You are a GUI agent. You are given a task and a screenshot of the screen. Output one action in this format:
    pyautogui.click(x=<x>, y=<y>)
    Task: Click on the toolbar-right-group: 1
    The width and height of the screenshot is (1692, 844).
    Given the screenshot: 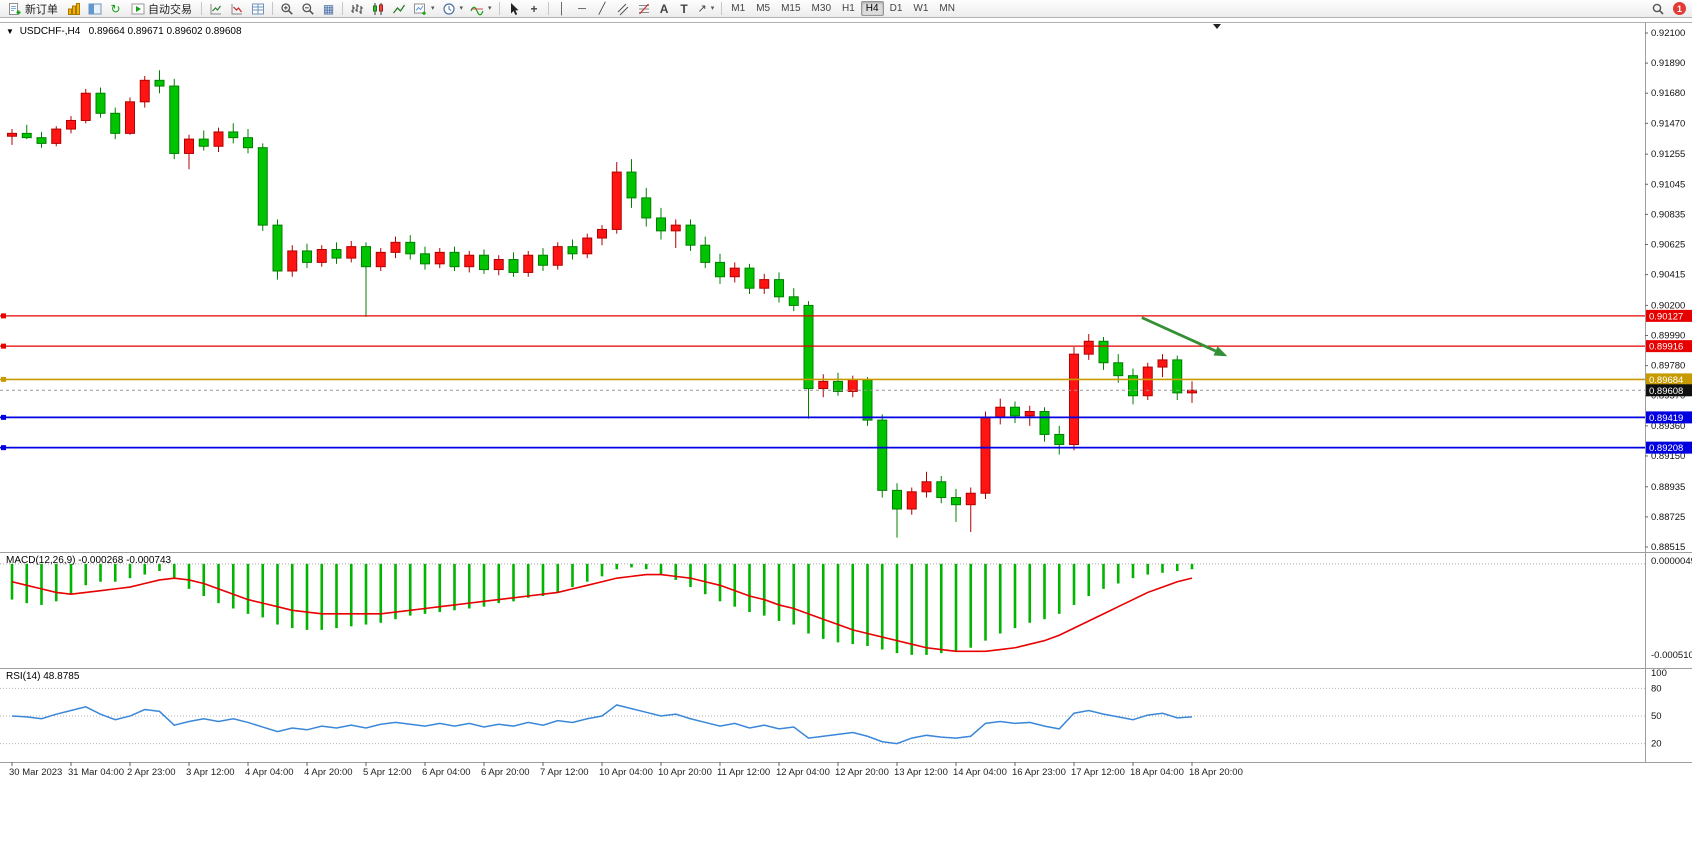 What is the action you would take?
    pyautogui.click(x=1668, y=9)
    